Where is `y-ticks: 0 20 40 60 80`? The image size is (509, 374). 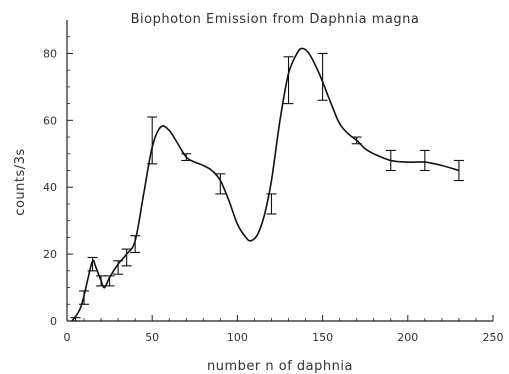 y-ticks: 0 20 40 60 80 is located at coordinates (58, 182).